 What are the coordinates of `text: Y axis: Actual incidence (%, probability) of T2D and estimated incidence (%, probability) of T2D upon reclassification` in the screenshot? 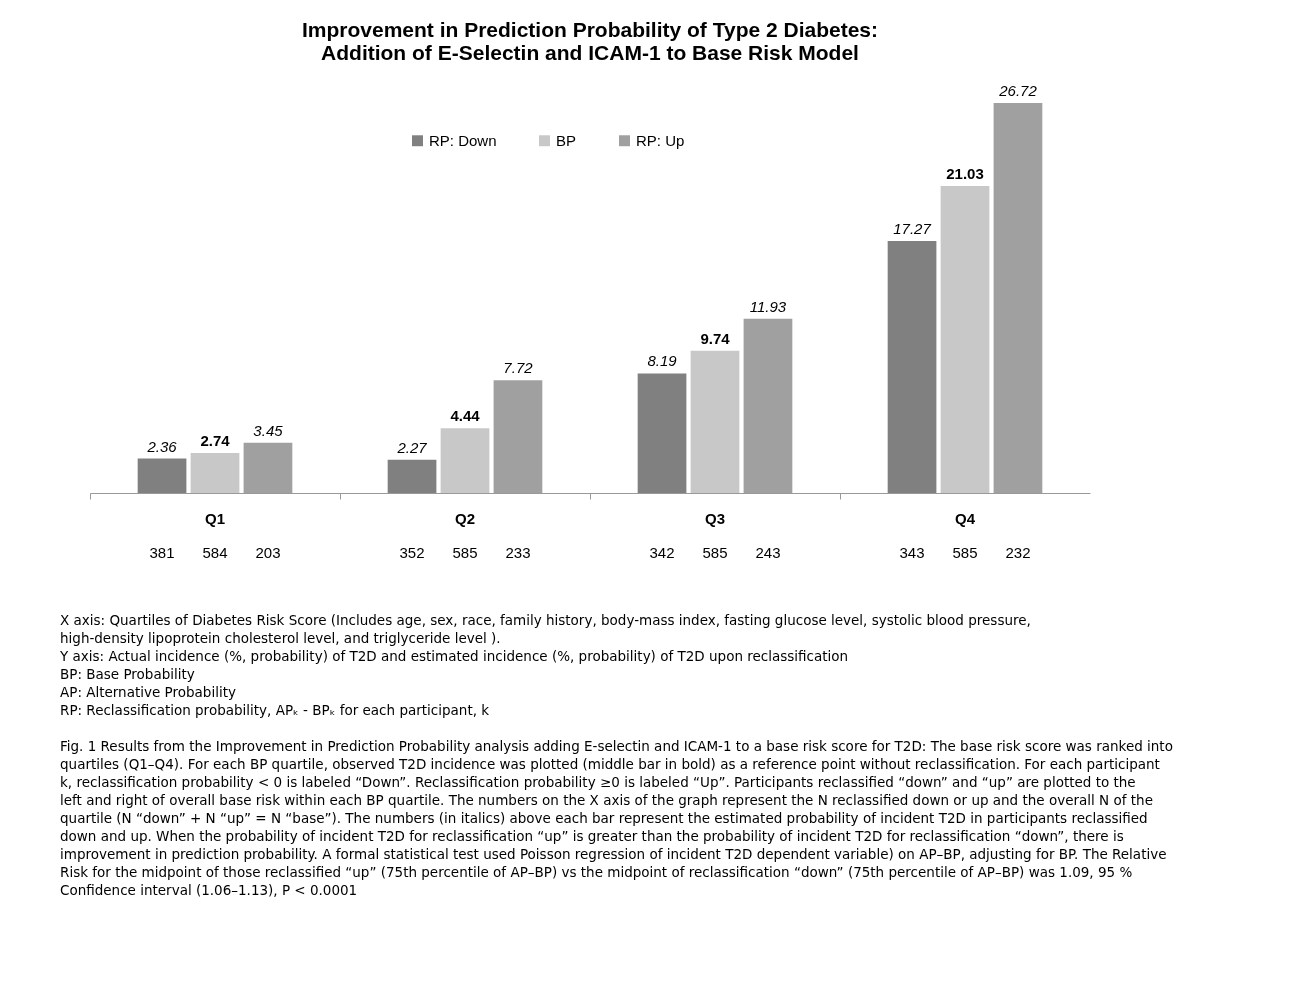 It's located at (454, 656).